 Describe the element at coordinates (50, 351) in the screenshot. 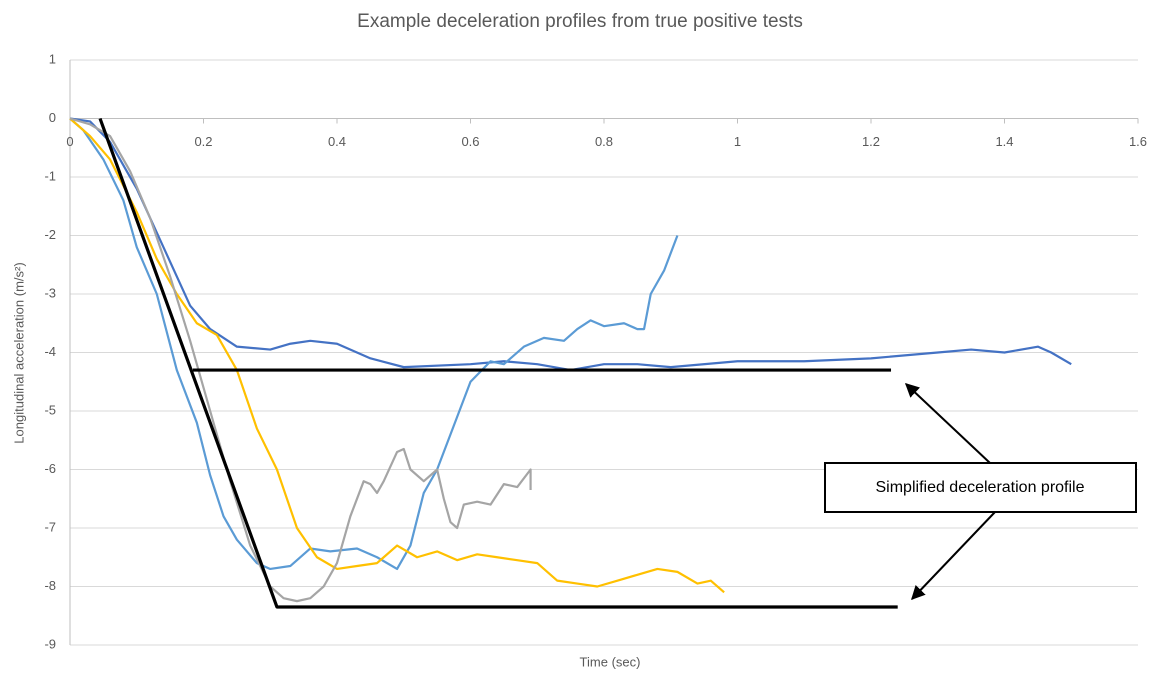

I see `y-tick-label: -4` at that location.